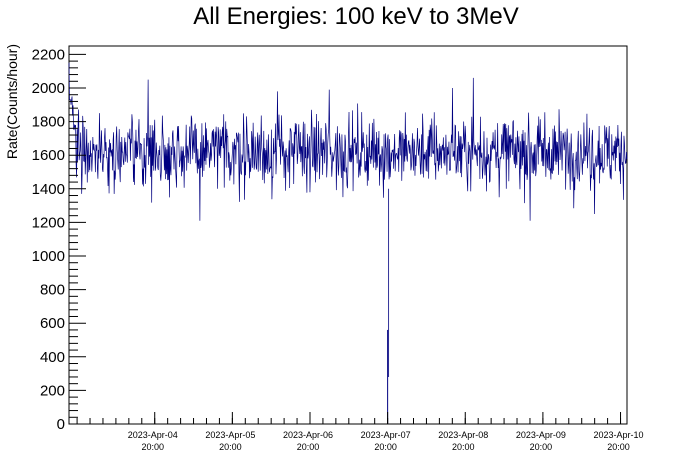  Describe the element at coordinates (48, 54) in the screenshot. I see `y-tick-label: 2200` at that location.